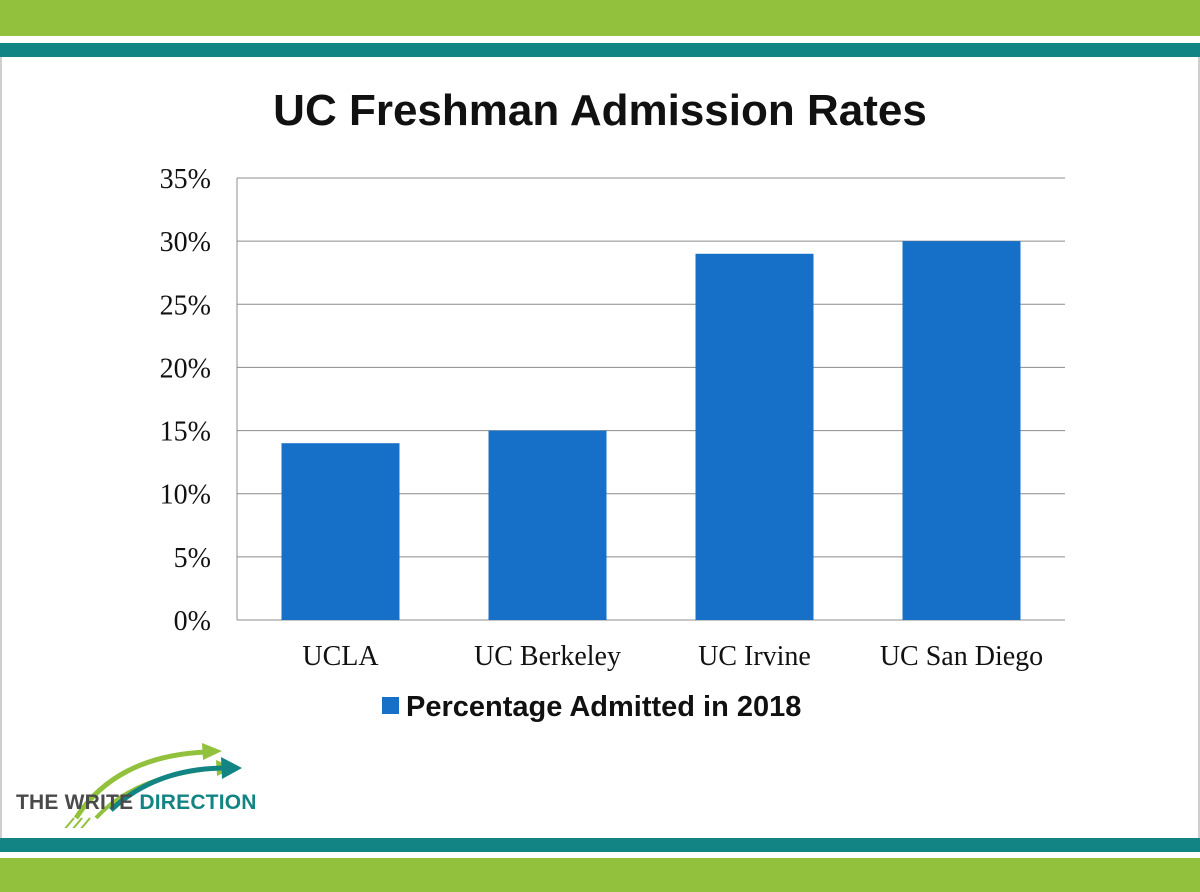 The height and width of the screenshot is (892, 1200). I want to click on legend-label: Percentage Admitted in 2018, so click(603, 707).